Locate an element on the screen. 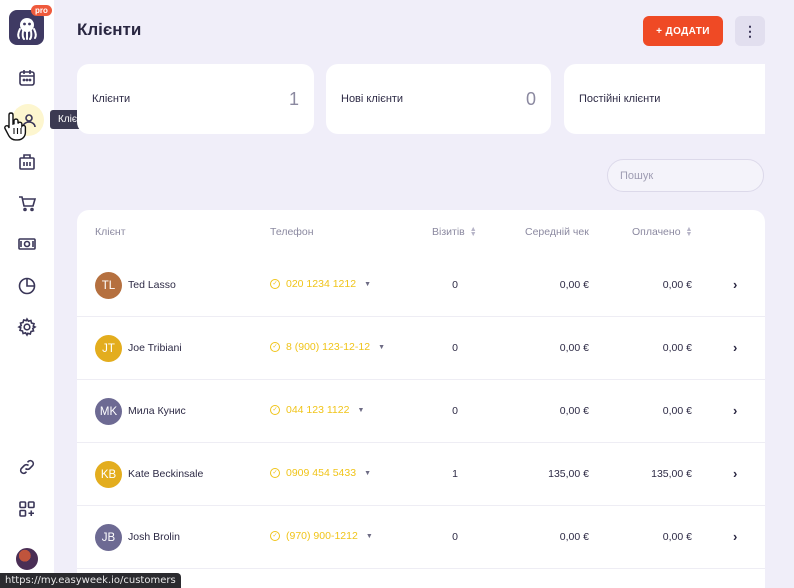  search-input is located at coordinates (691, 175).